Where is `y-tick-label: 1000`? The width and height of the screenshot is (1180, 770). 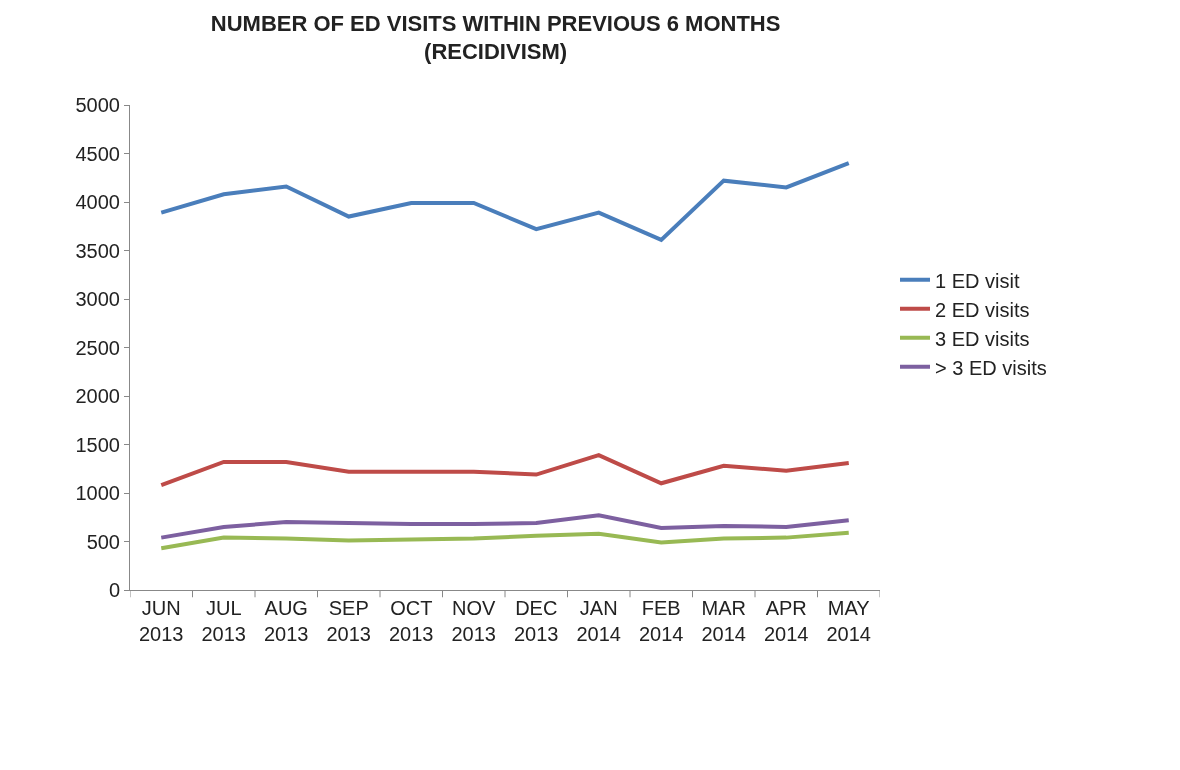 y-tick-label: 1000 is located at coordinates (97, 493).